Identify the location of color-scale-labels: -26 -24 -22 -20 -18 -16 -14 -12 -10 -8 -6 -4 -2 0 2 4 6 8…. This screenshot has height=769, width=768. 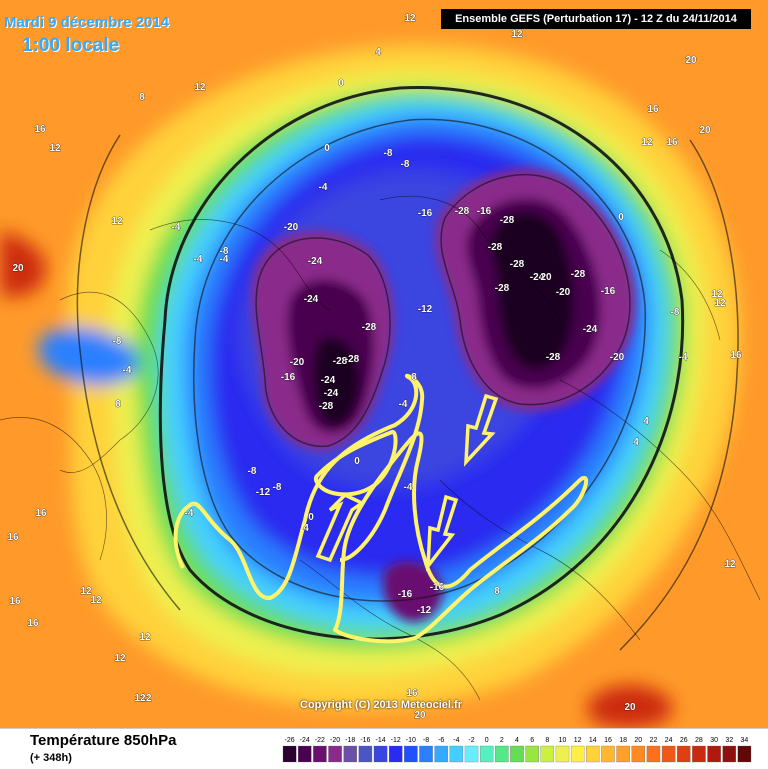
(517, 740).